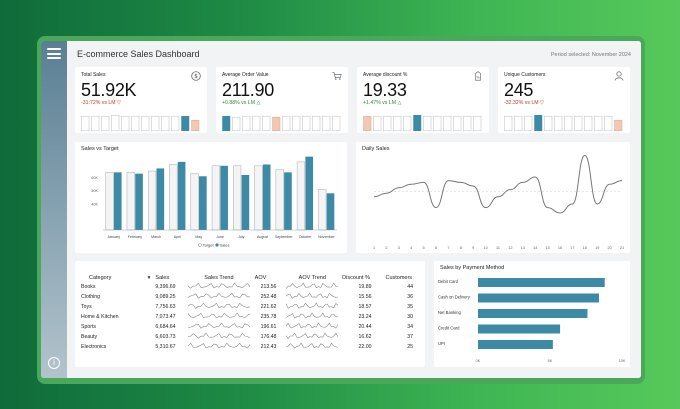 The image size is (680, 409). I want to click on cell-customers: 37, so click(410, 337).